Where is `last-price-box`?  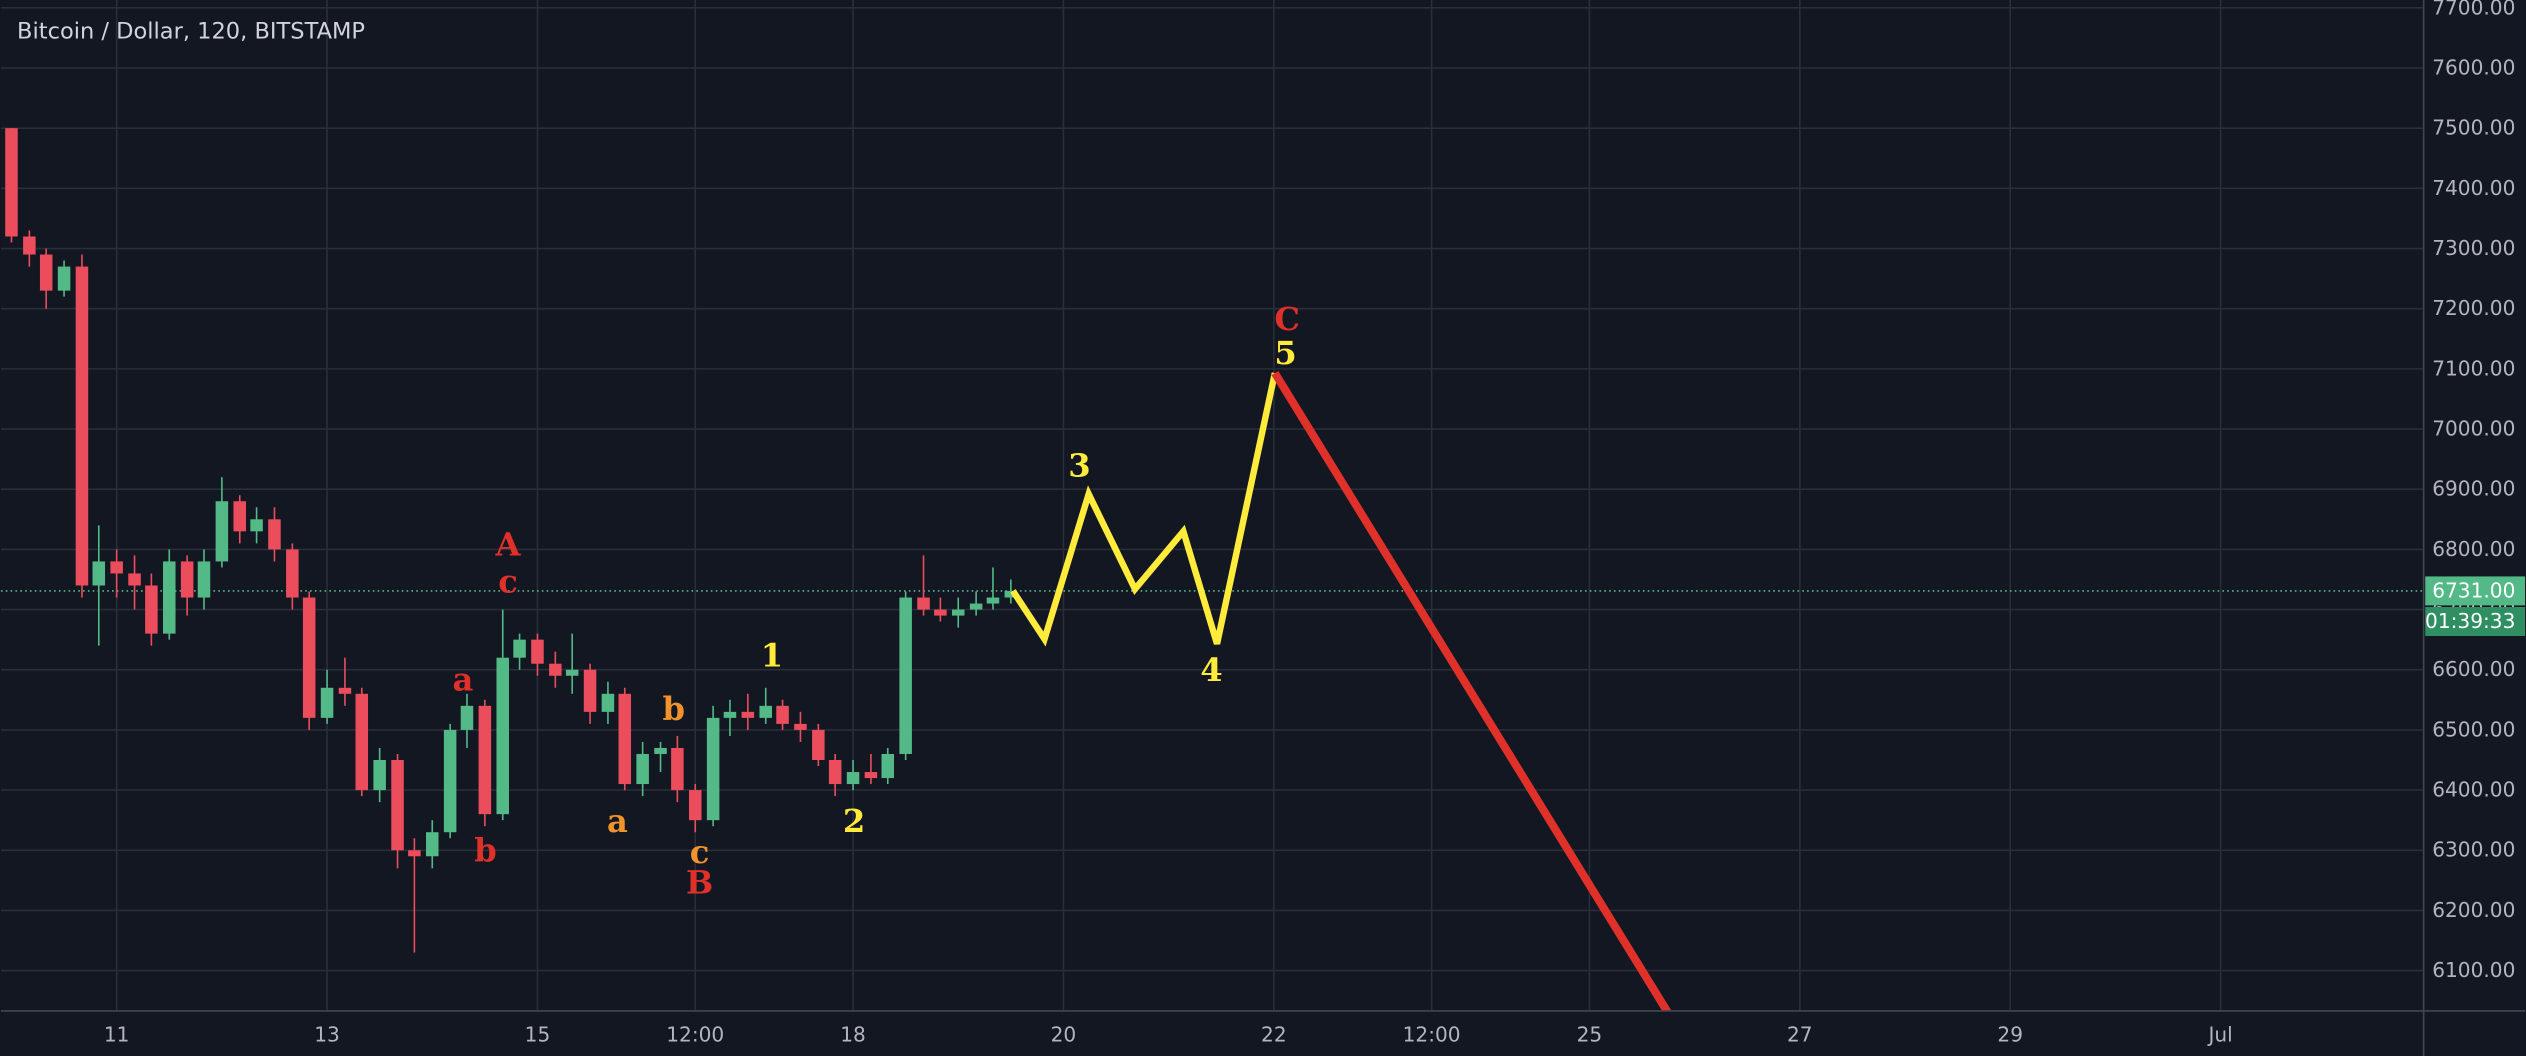
last-price-box is located at coordinates (2475, 591).